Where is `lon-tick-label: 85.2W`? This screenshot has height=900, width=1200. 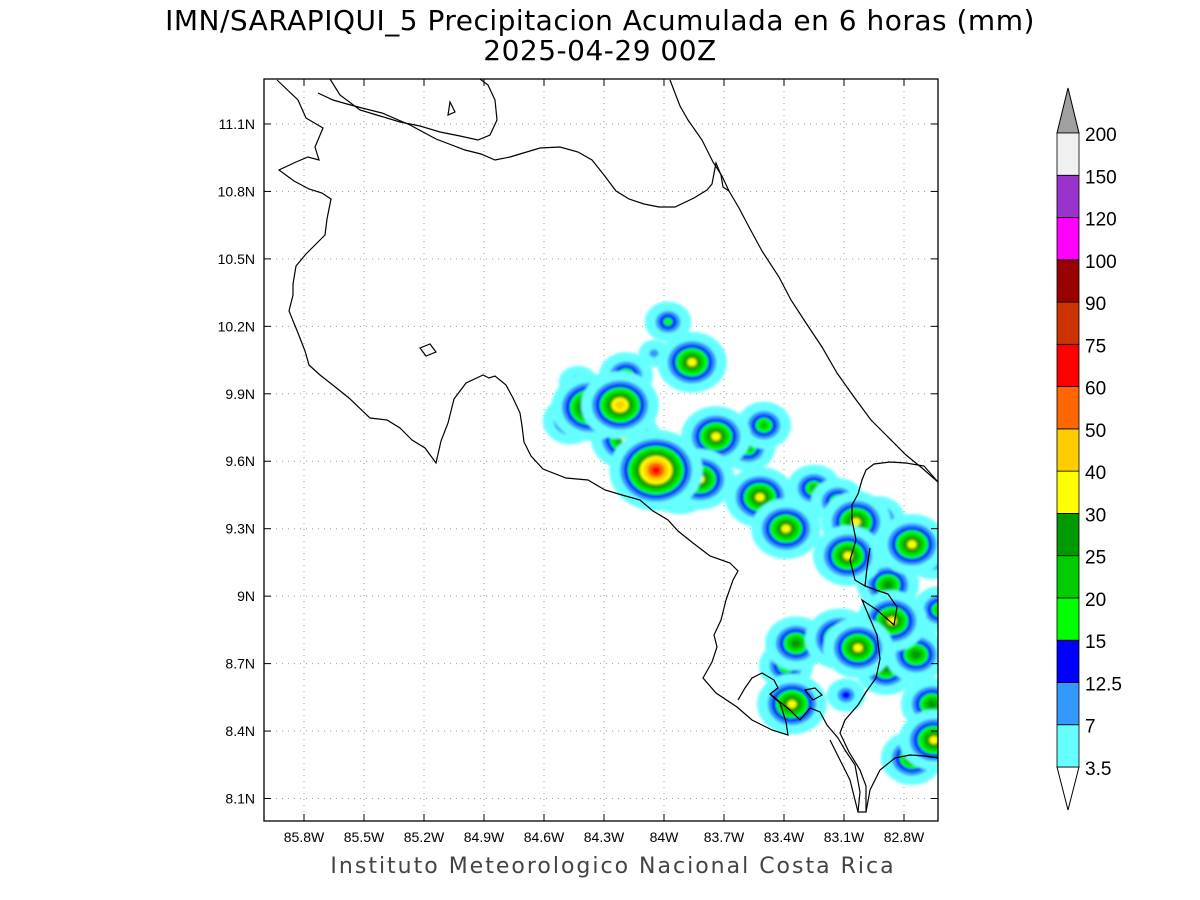 lon-tick-label: 85.2W is located at coordinates (424, 837).